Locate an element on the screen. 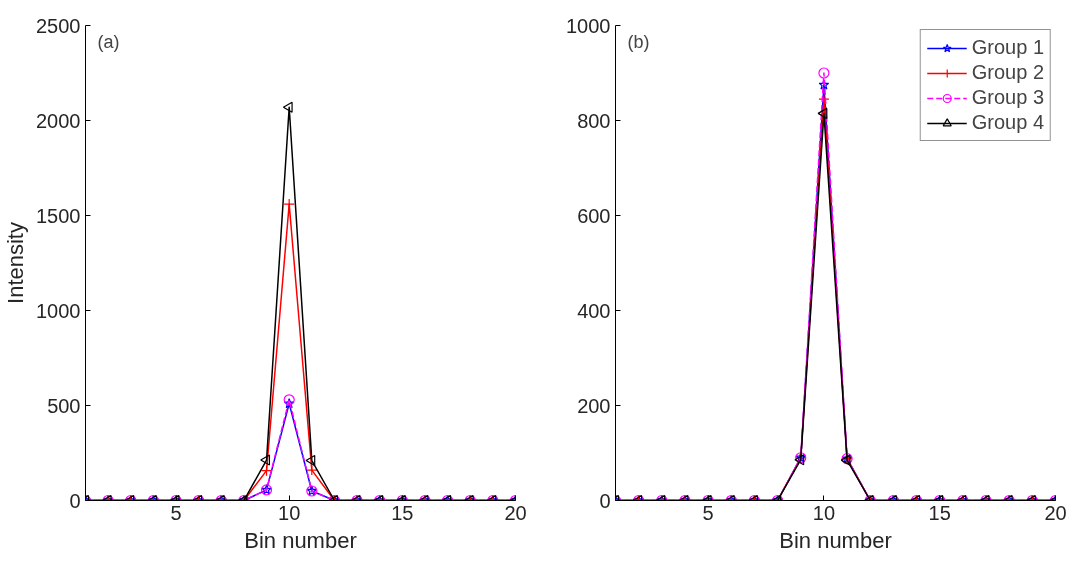  y-tick-label: 2500 is located at coordinates (58, 25).